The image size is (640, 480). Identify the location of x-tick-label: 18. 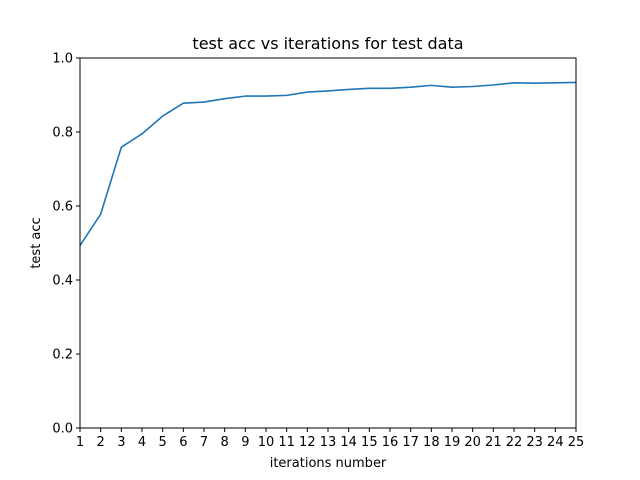
(431, 442).